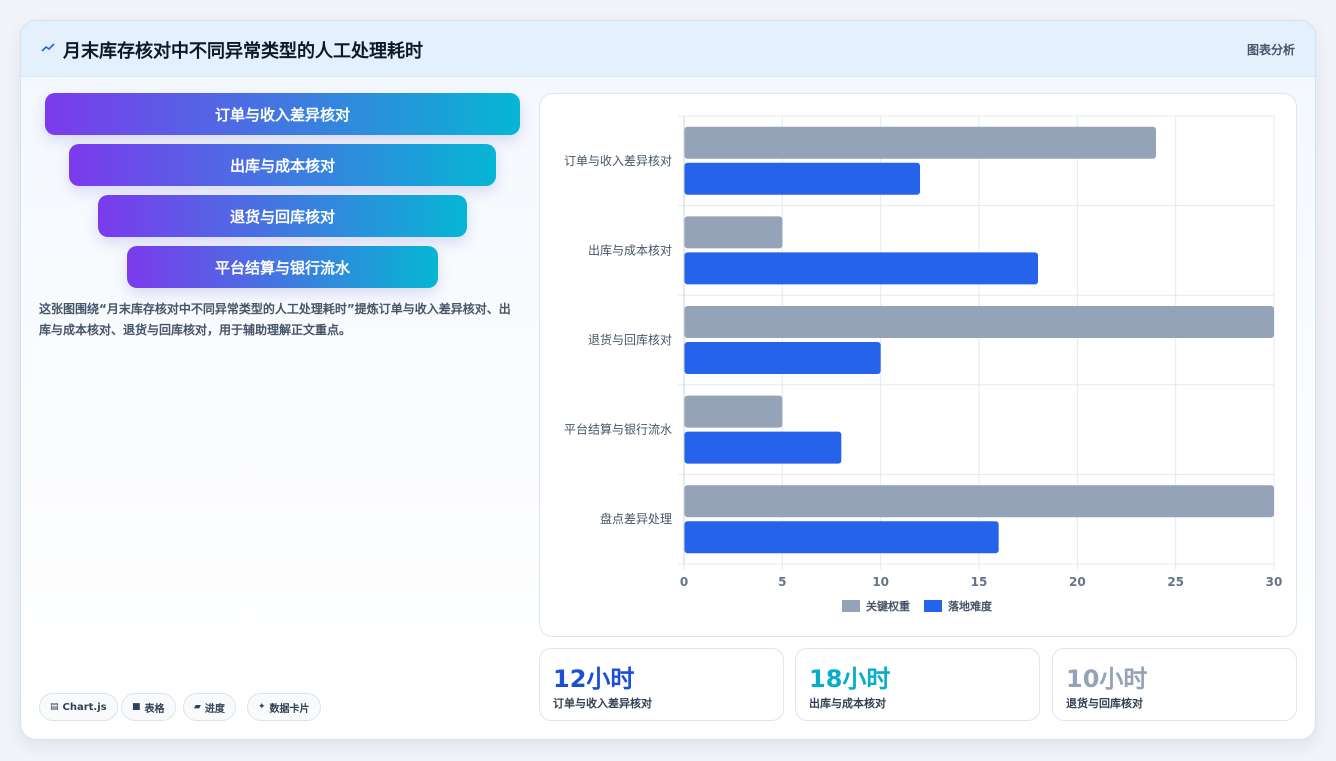  I want to click on table-icon: ■, so click(136, 707).